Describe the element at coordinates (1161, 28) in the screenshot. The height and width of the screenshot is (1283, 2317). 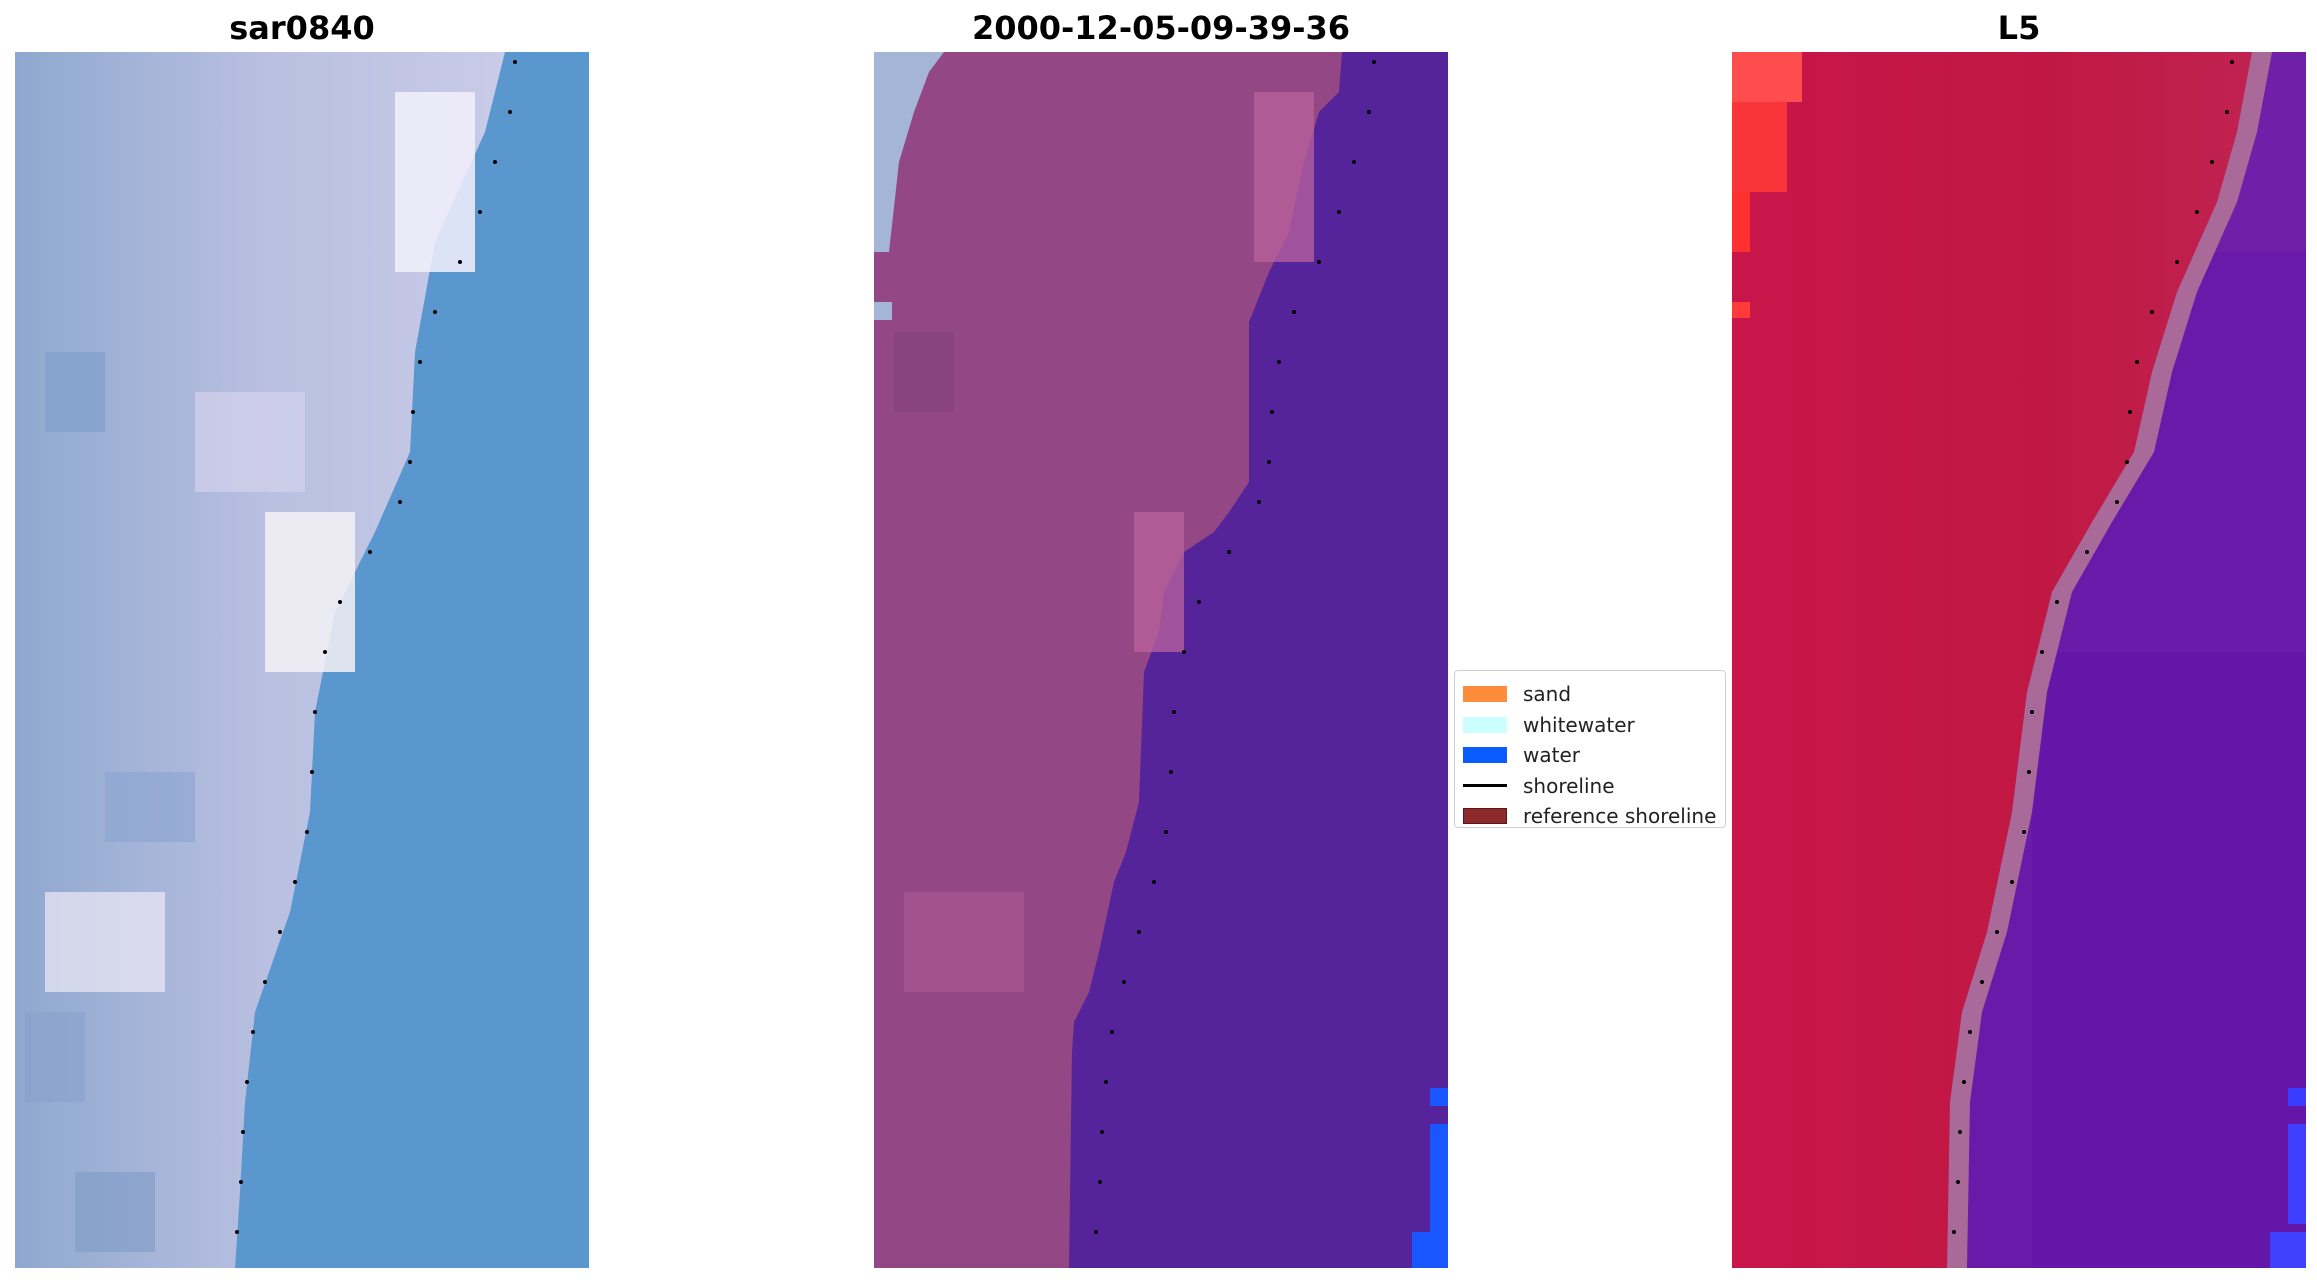
I see `panel-title-classified: 2000-12-05-09-39-36` at that location.